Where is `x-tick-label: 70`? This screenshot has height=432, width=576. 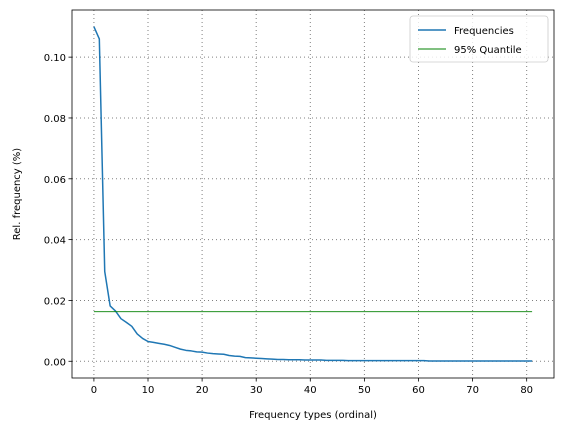 x-tick-label: 70 is located at coordinates (472, 390).